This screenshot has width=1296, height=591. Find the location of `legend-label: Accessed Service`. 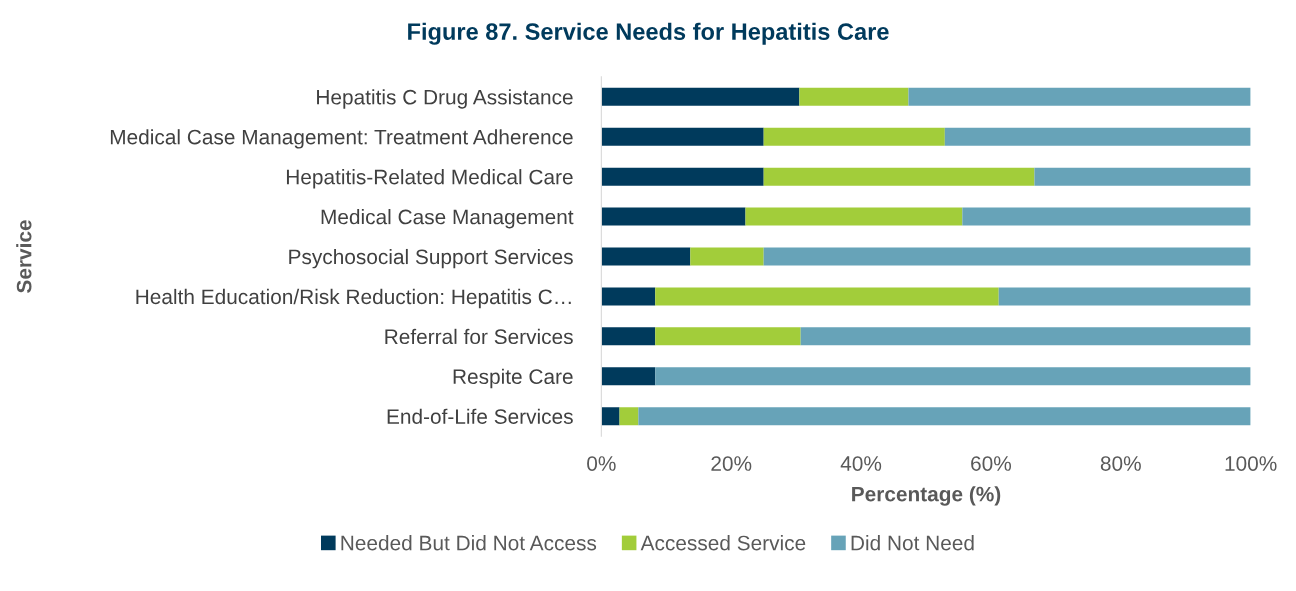

legend-label: Accessed Service is located at coordinates (723, 543).